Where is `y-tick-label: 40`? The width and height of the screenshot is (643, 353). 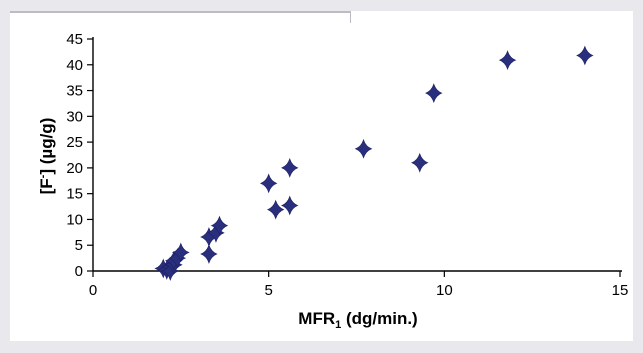 y-tick-label: 40 is located at coordinates (74, 65).